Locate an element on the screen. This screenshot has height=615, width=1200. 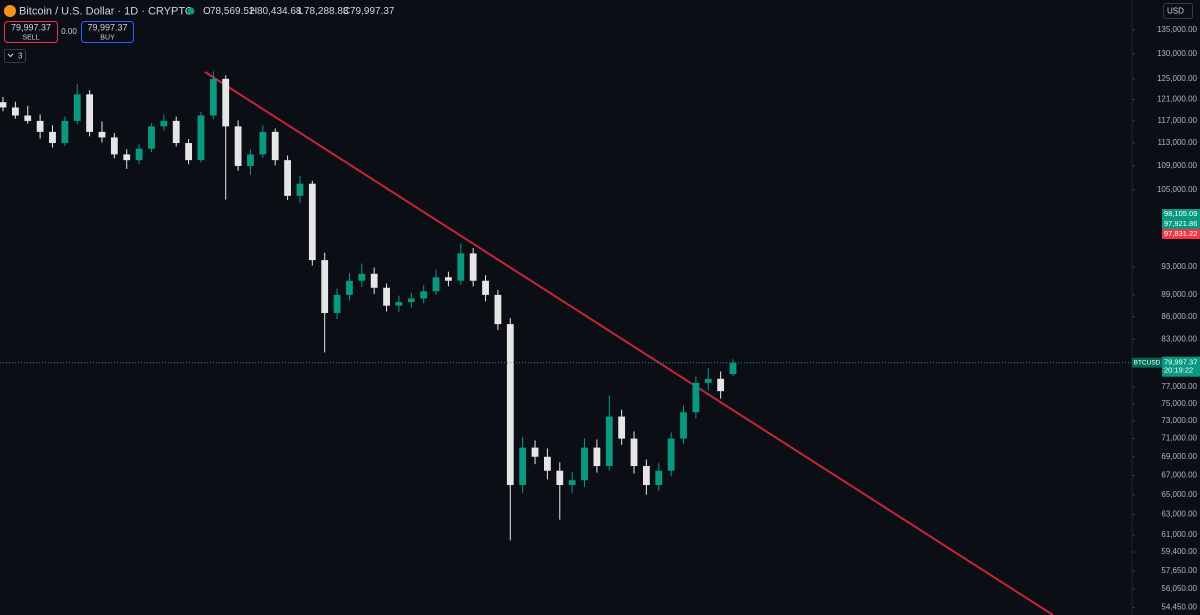
currency: USD is located at coordinates (1175, 11).